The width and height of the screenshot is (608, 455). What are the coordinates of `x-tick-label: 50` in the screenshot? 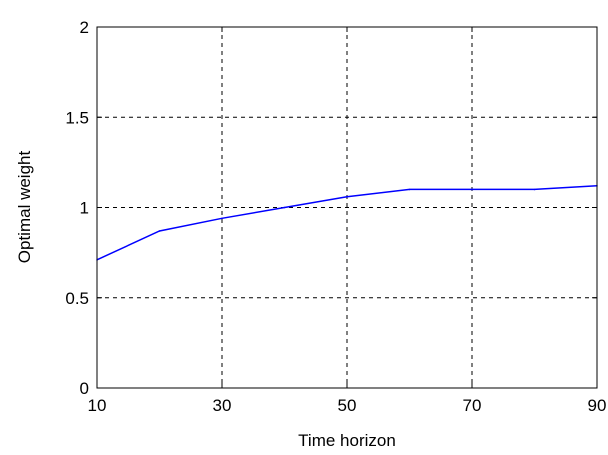 It's located at (347, 405).